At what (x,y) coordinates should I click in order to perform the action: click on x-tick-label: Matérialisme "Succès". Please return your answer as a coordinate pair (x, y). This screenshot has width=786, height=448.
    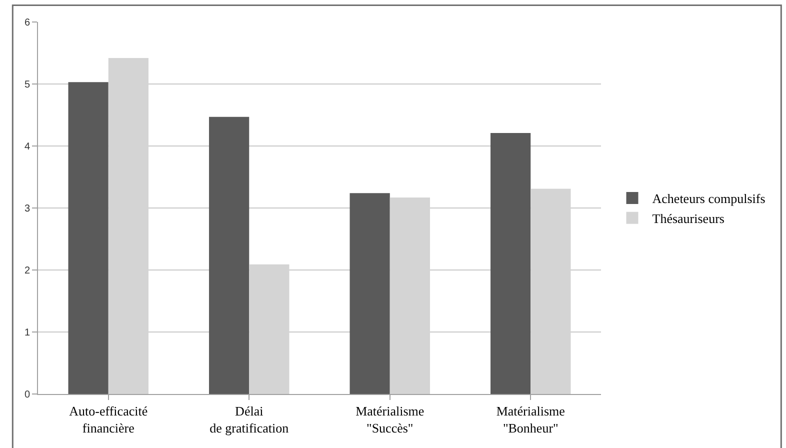
    Looking at the image, I should click on (390, 420).